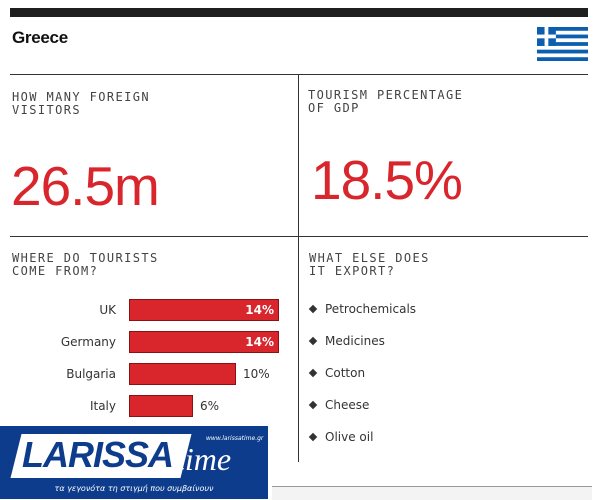 The image size is (600, 500). I want to click on origin-percent: 10%, so click(256, 374).